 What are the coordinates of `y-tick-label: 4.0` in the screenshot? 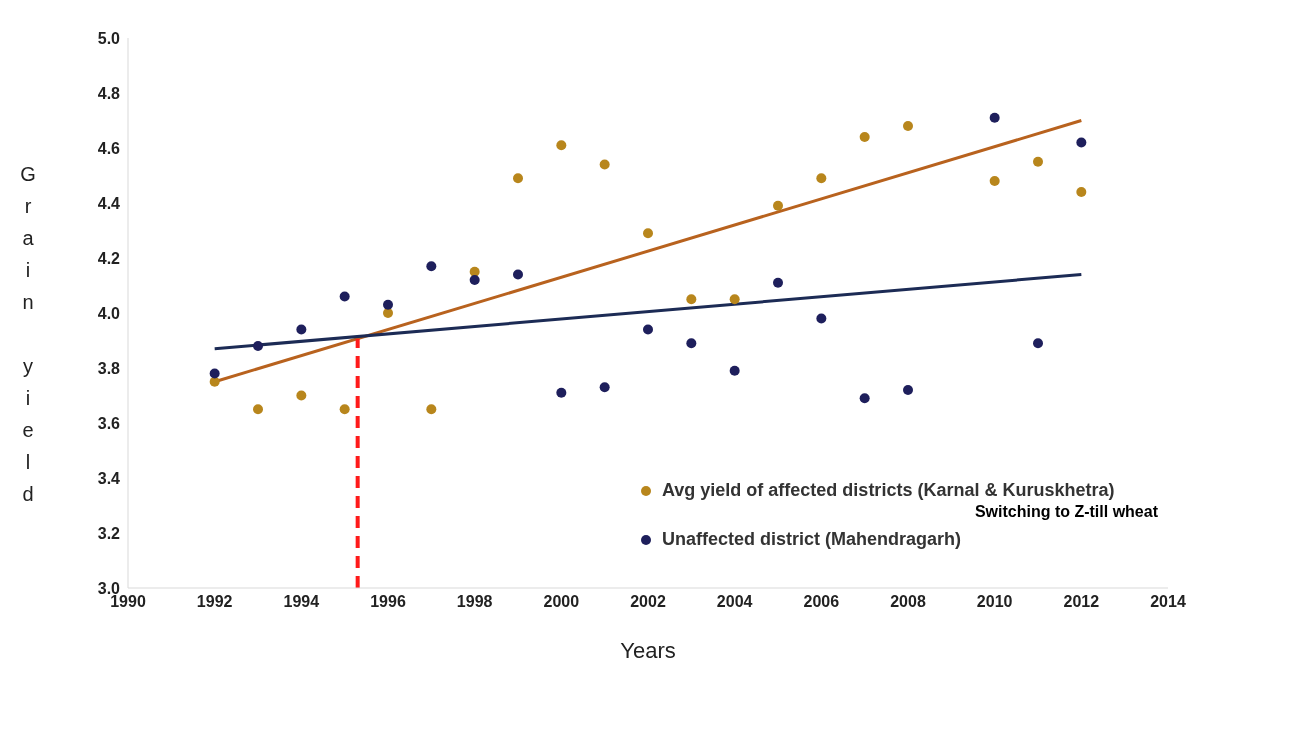 It's located at (109, 313).